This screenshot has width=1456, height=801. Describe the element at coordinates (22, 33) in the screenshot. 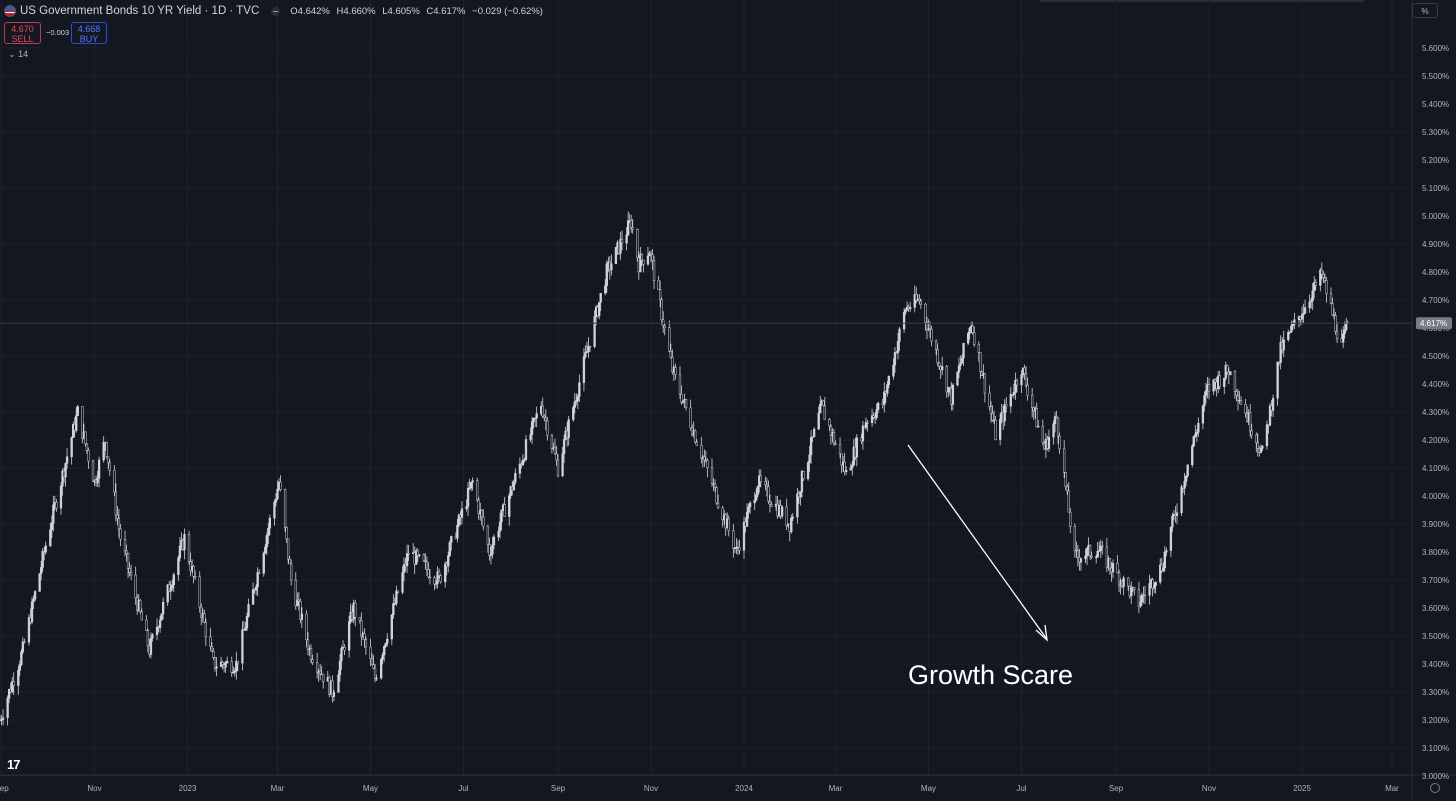

I see `sell-button: 4.670 SELL` at that location.